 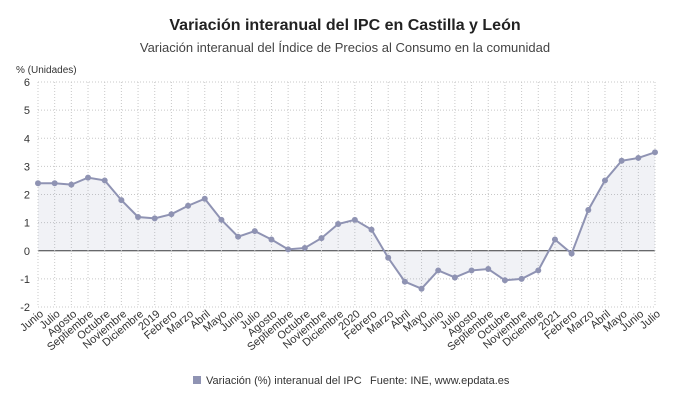 I want to click on y-tick-label: 2, so click(x=27, y=196).